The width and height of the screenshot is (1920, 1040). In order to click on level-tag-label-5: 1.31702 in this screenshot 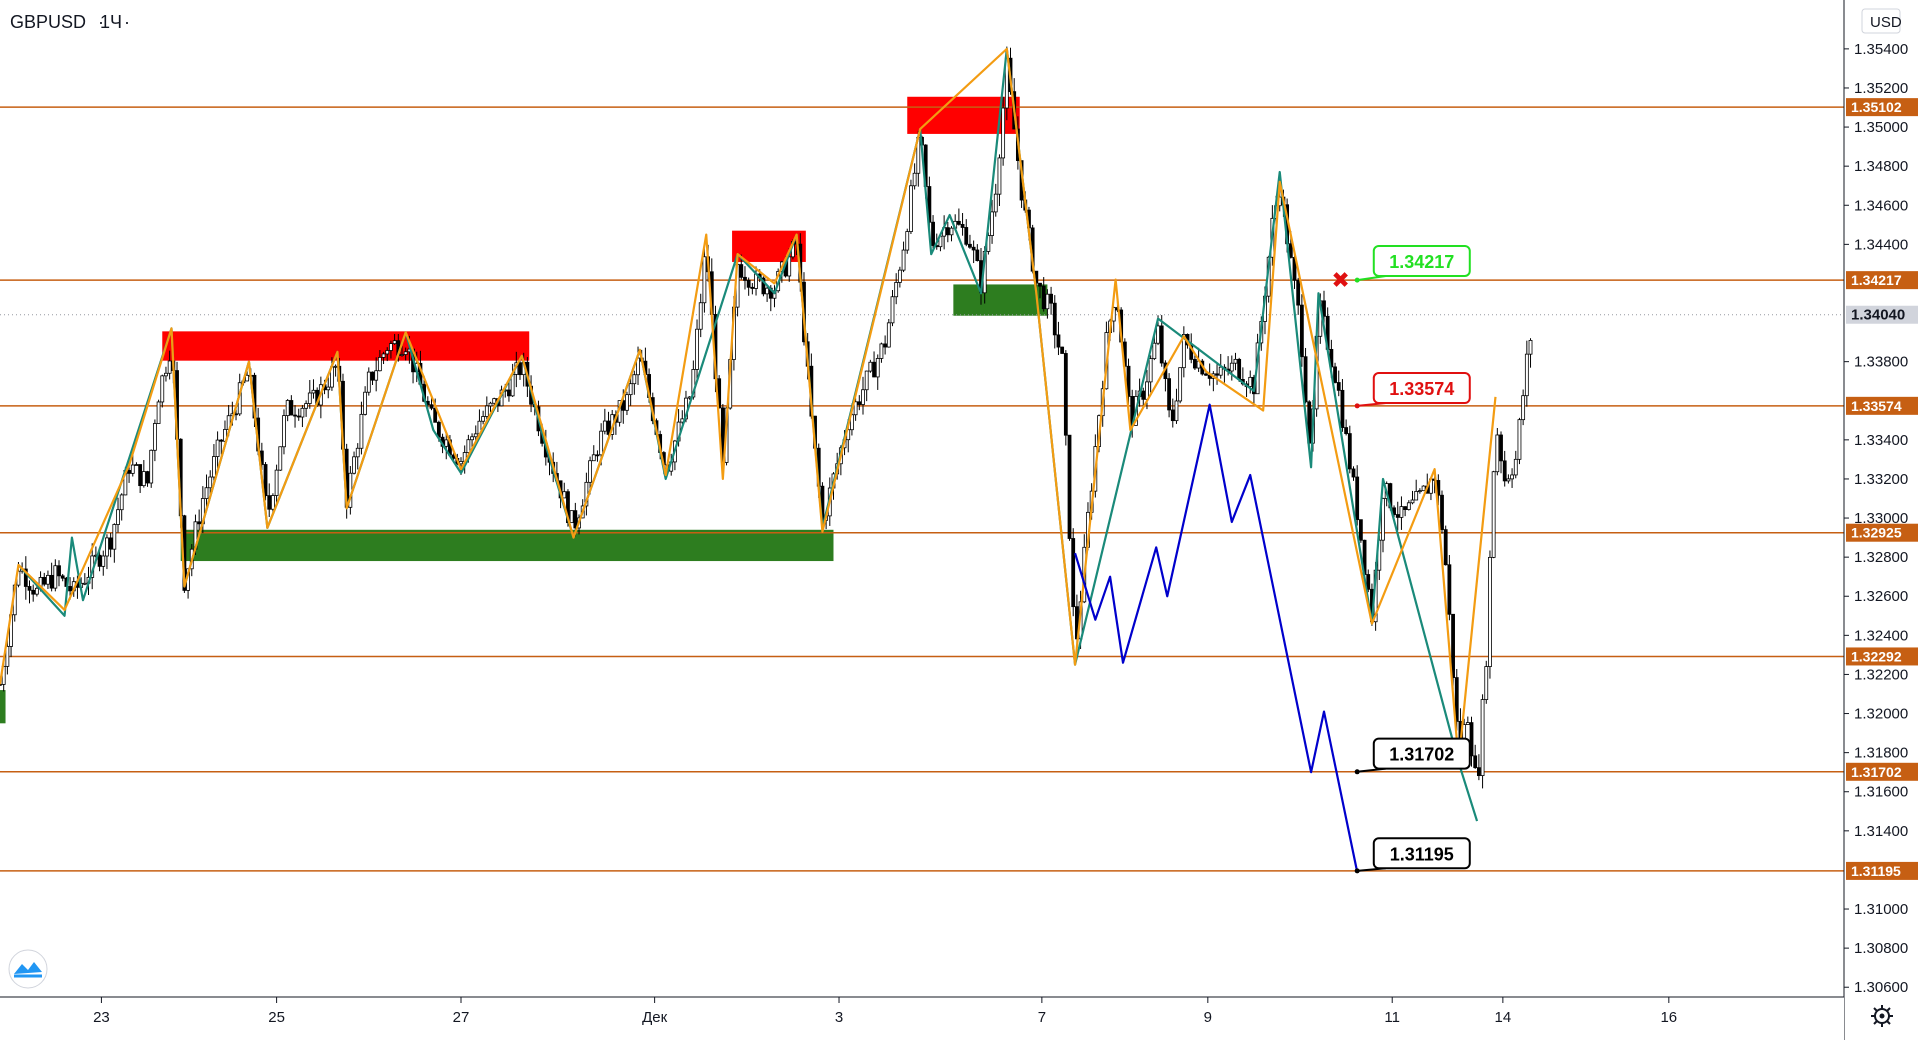, I will do `click(1876, 772)`.